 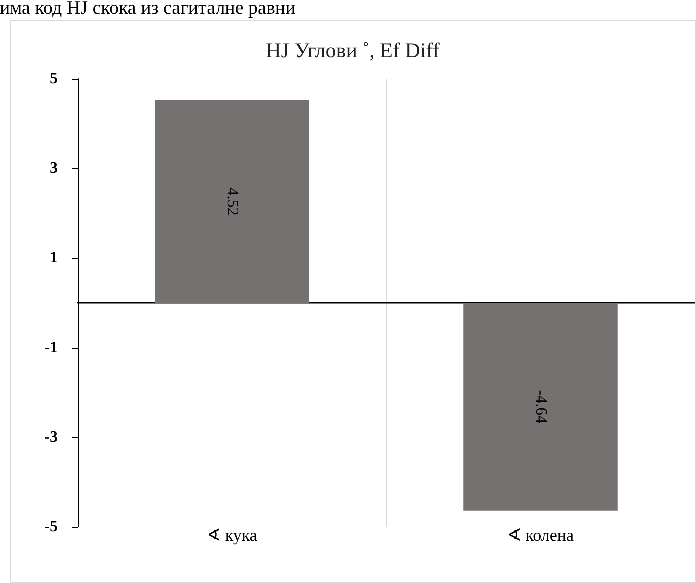 I want to click on y-tick-label: 1, so click(x=54, y=258).